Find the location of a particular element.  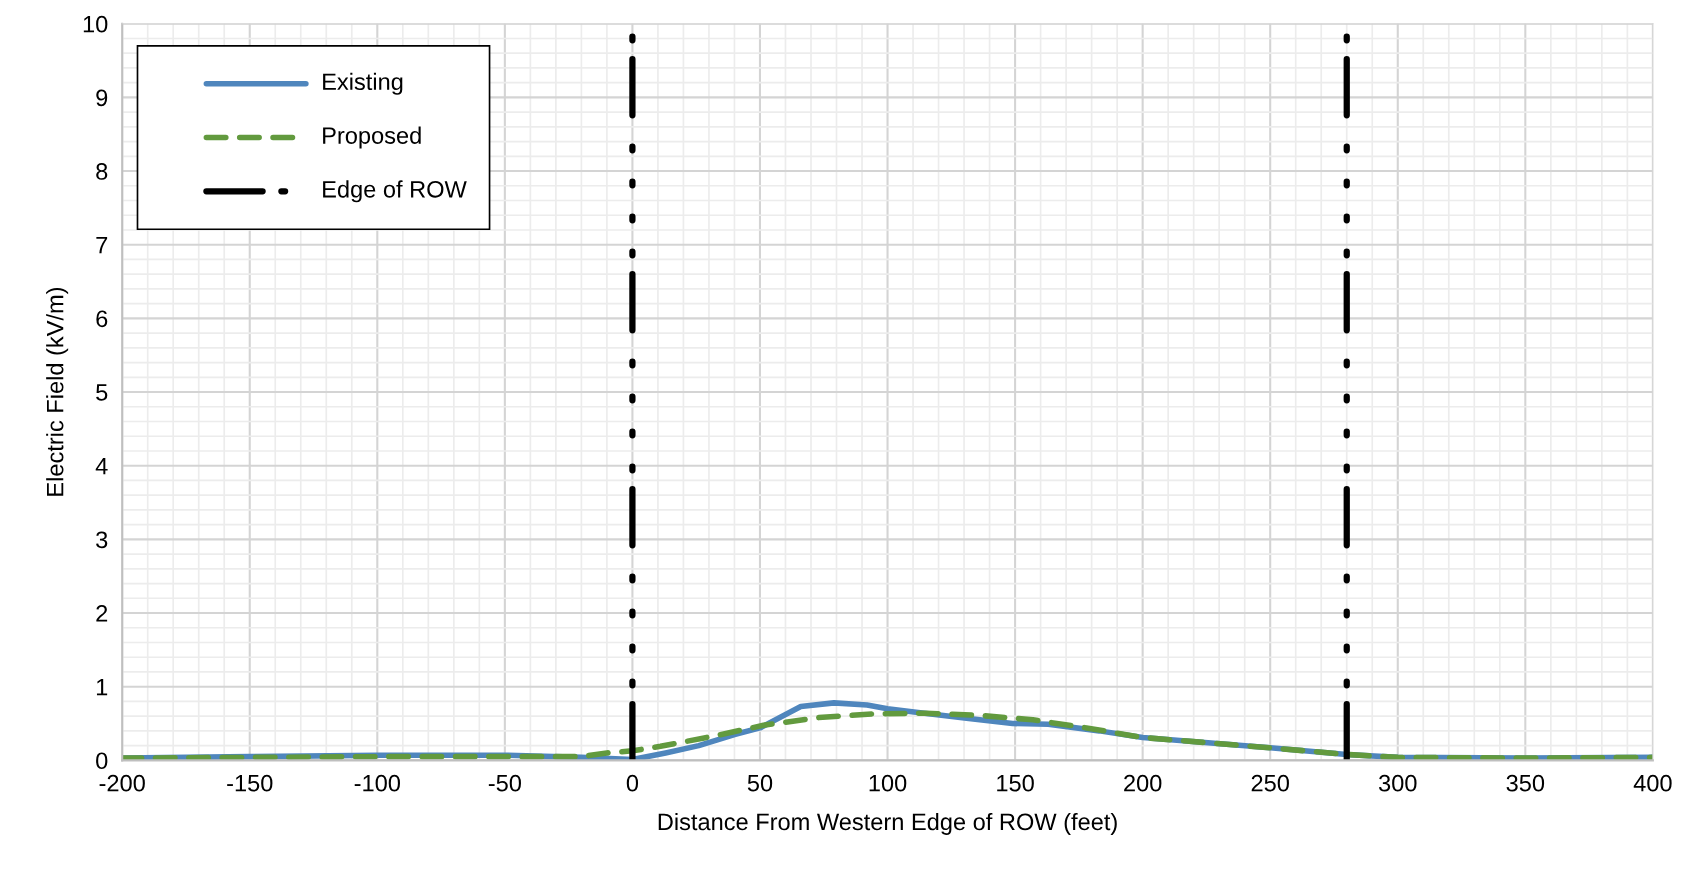

y-tick-label: 3 is located at coordinates (102, 540).